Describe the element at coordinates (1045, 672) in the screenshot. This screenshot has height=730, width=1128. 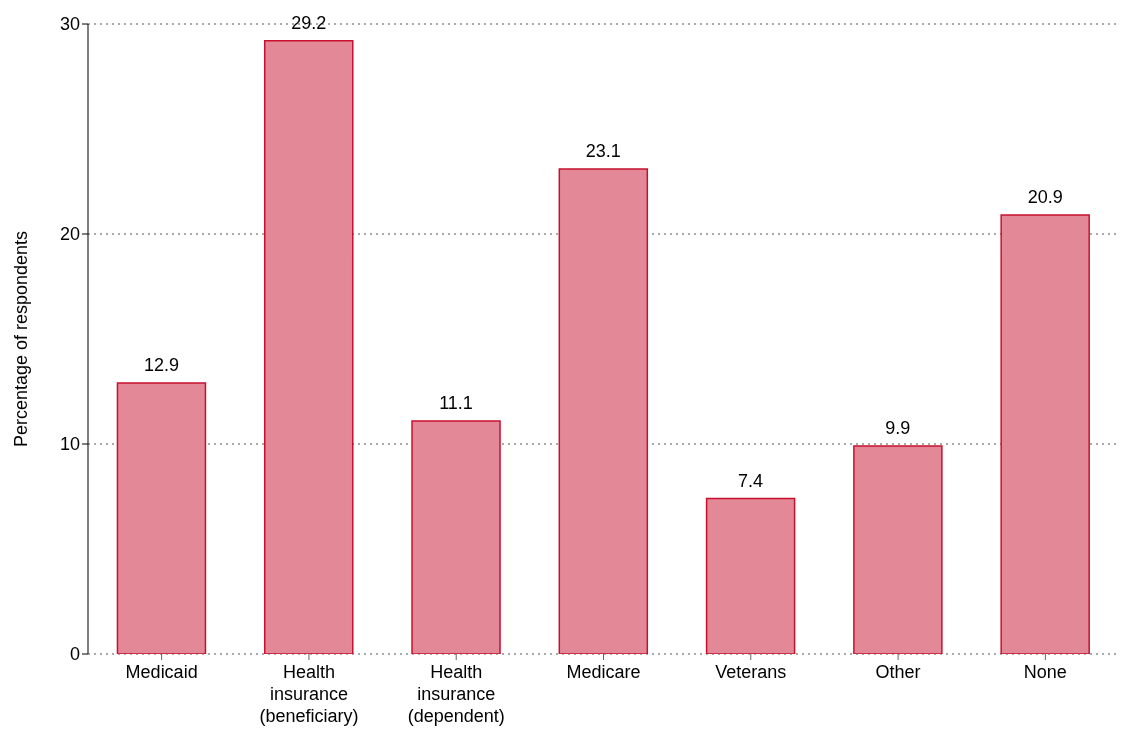
I see `x-tick-label: None` at that location.